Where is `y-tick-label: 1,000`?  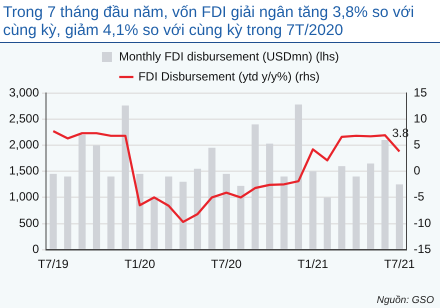
y-tick-label: 1,000 is located at coordinates (24, 197).